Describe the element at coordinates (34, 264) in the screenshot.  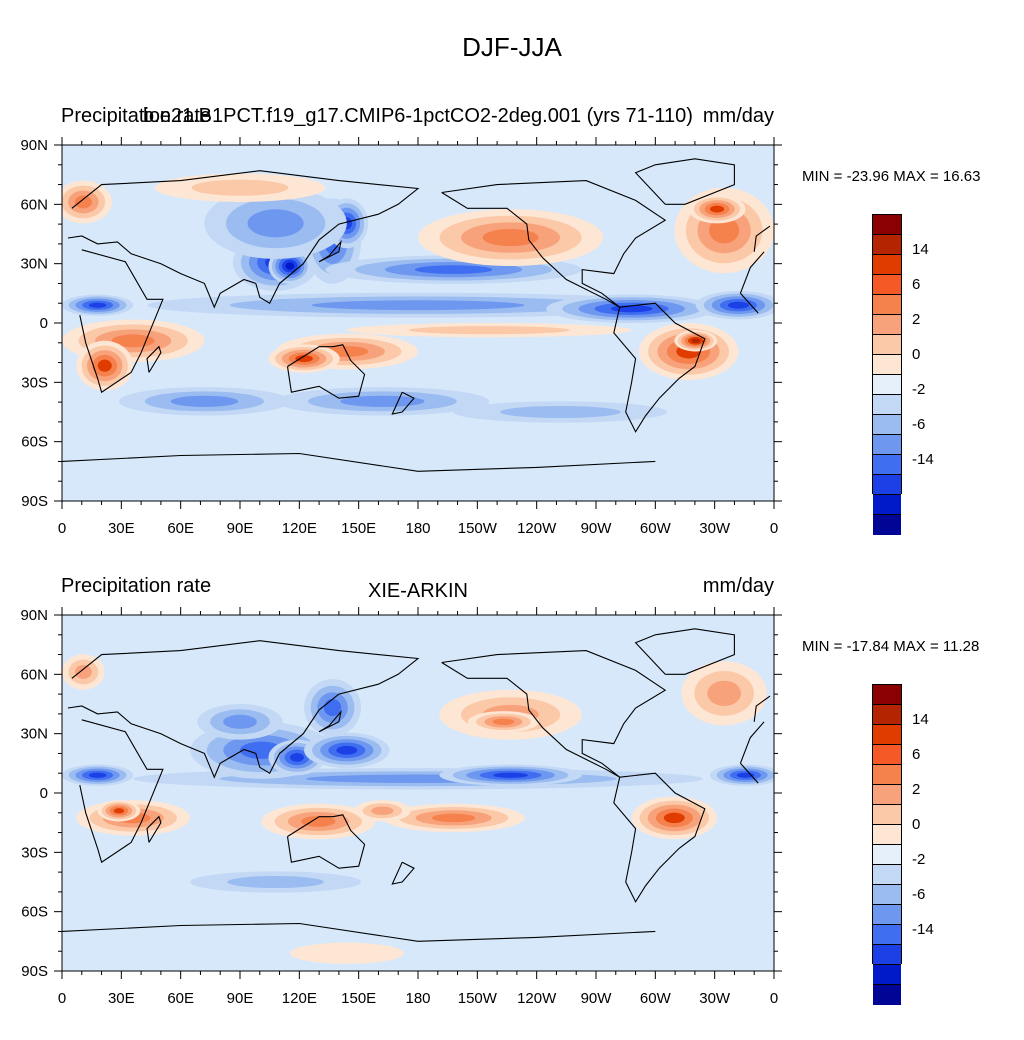
I see `lat-tick-label: 30N` at that location.